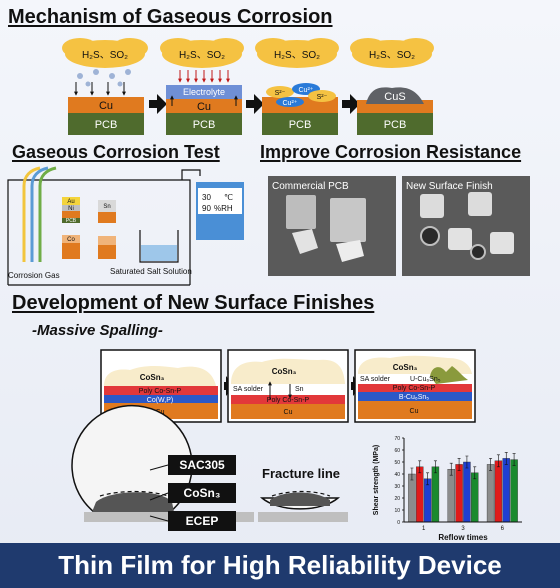  I want to click on corrosion-gas-label: Corrosion Gas, so click(34, 275).